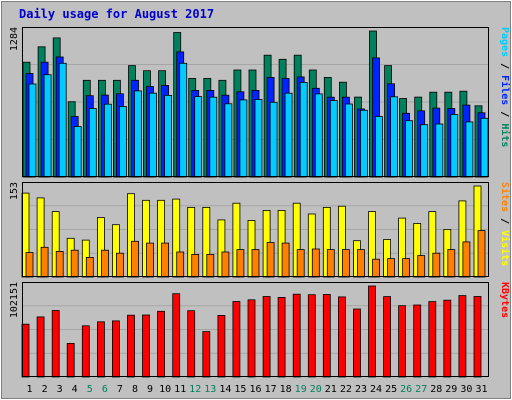  Describe the element at coordinates (14, 300) in the screenshot. I see `panel-kbytes-ymax-label: 102151` at that location.